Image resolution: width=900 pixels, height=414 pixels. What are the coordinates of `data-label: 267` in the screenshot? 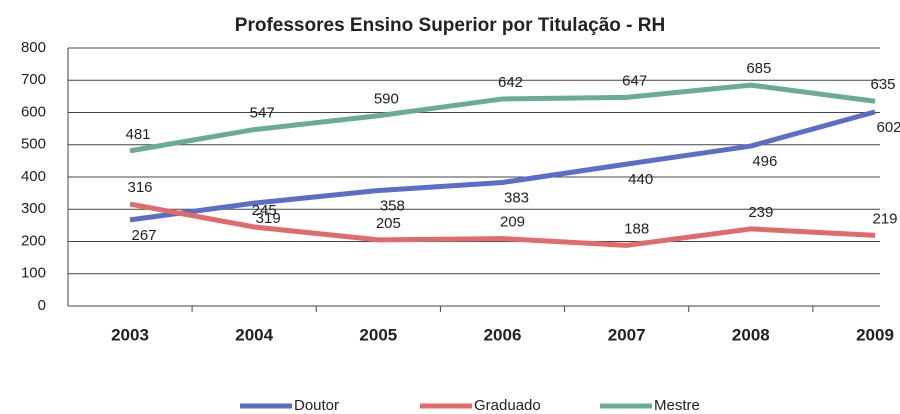 It's located at (143, 235).